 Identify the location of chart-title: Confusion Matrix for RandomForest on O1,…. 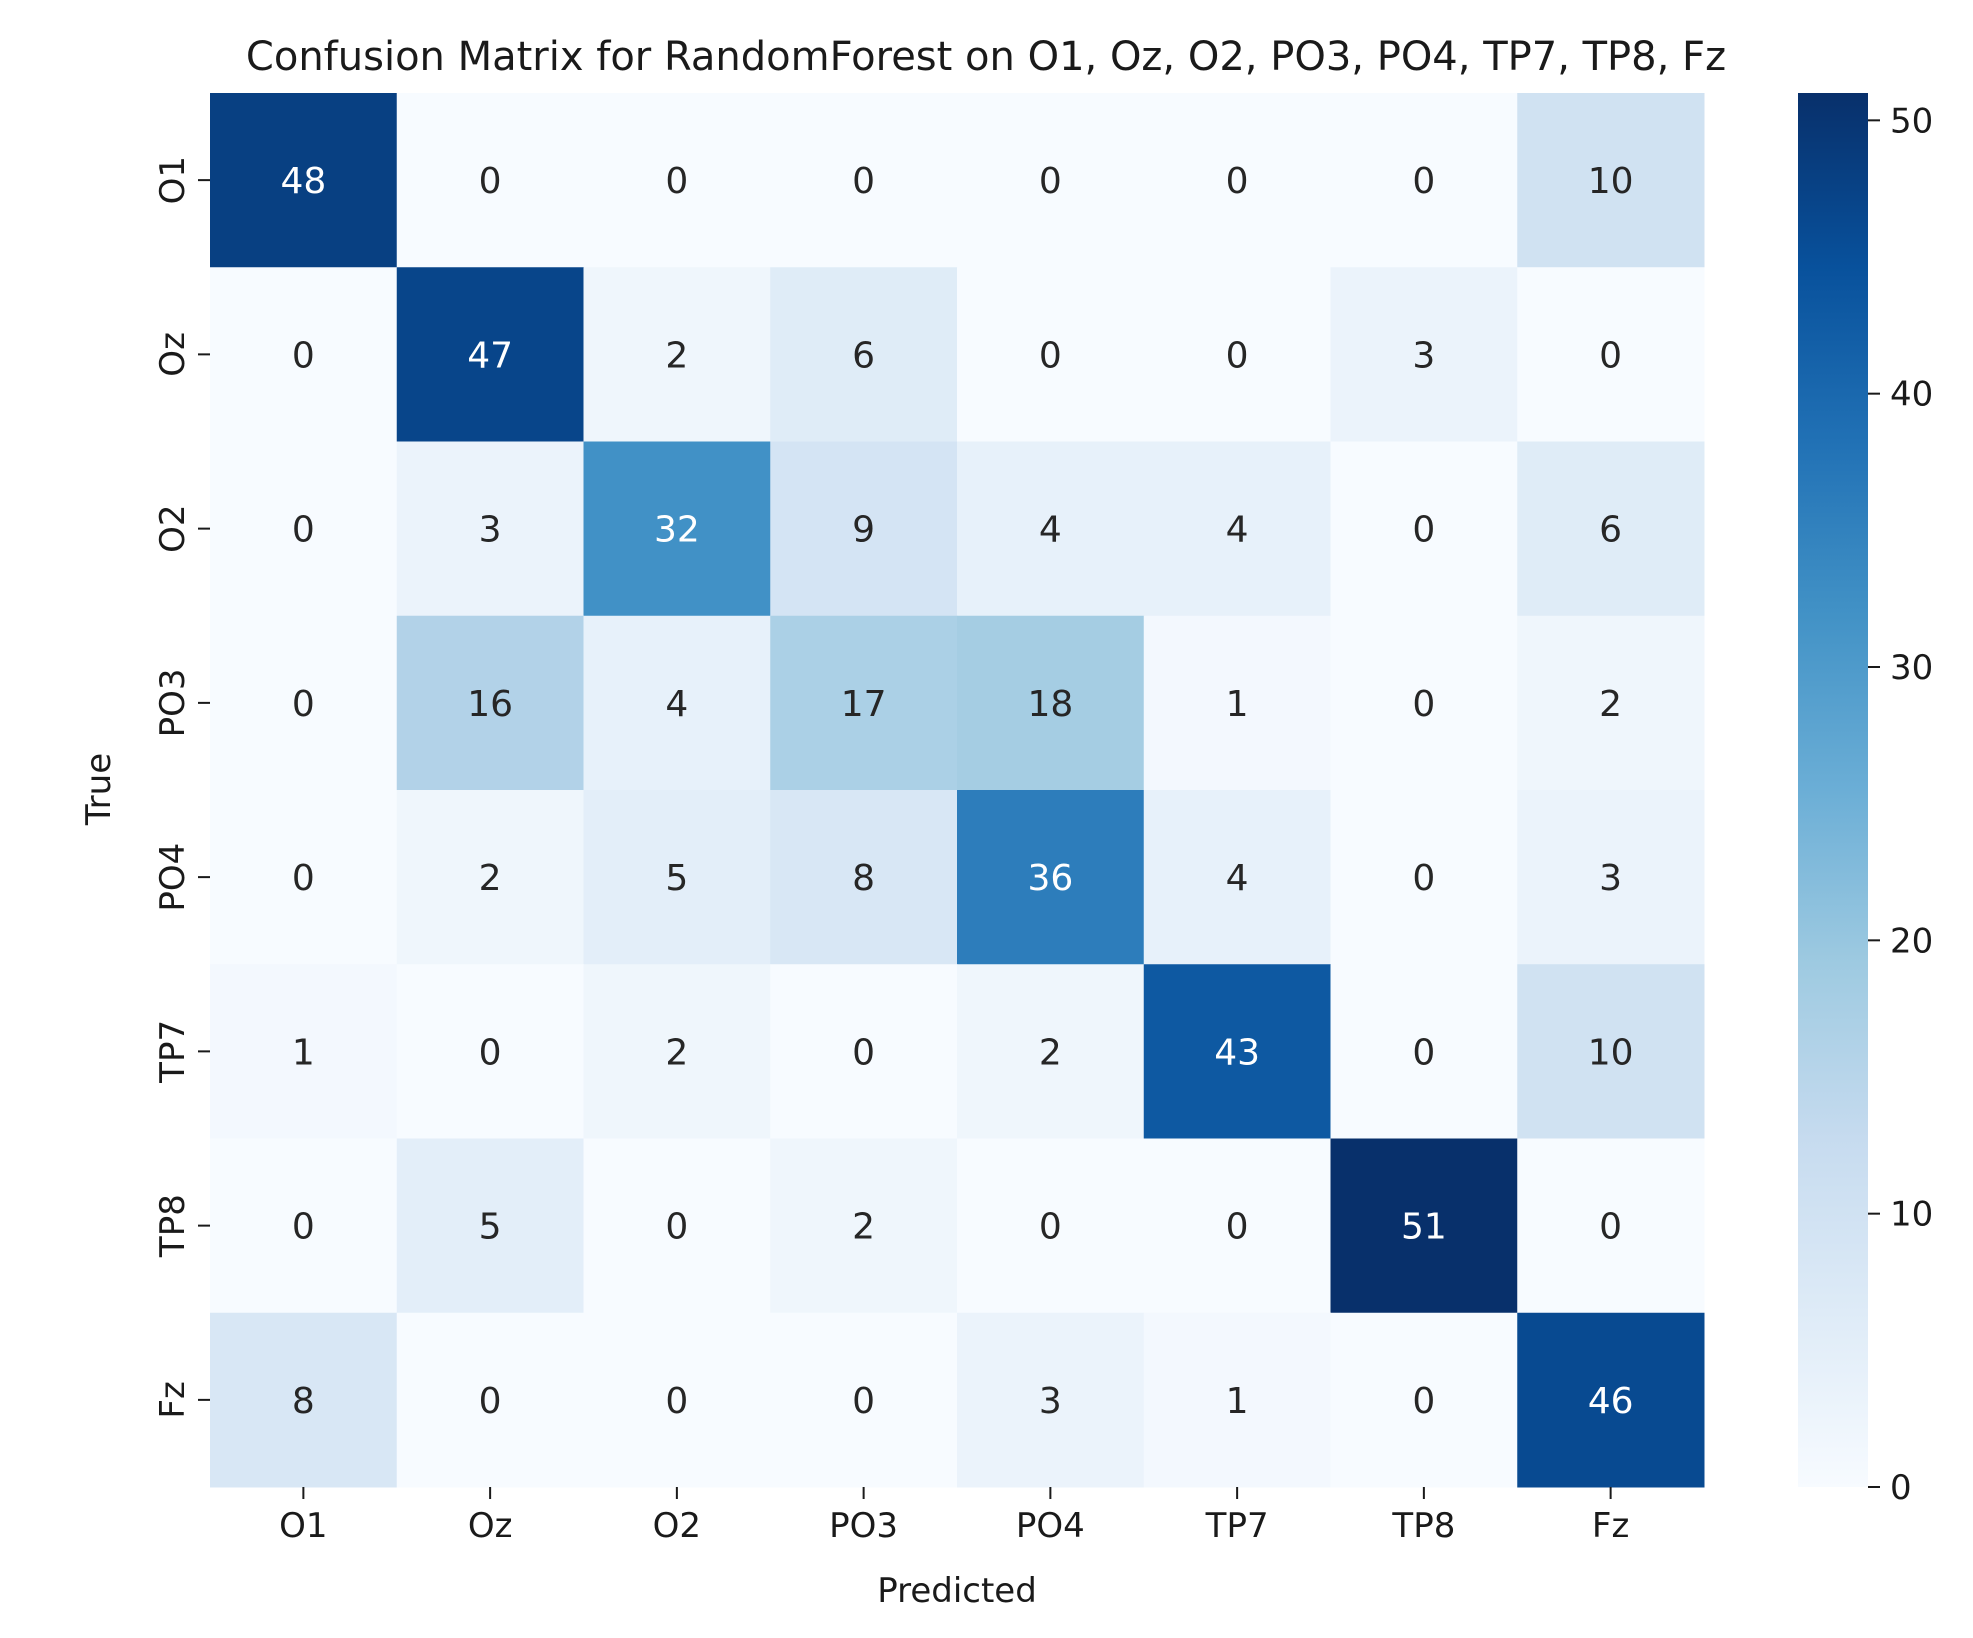
(986, 57).